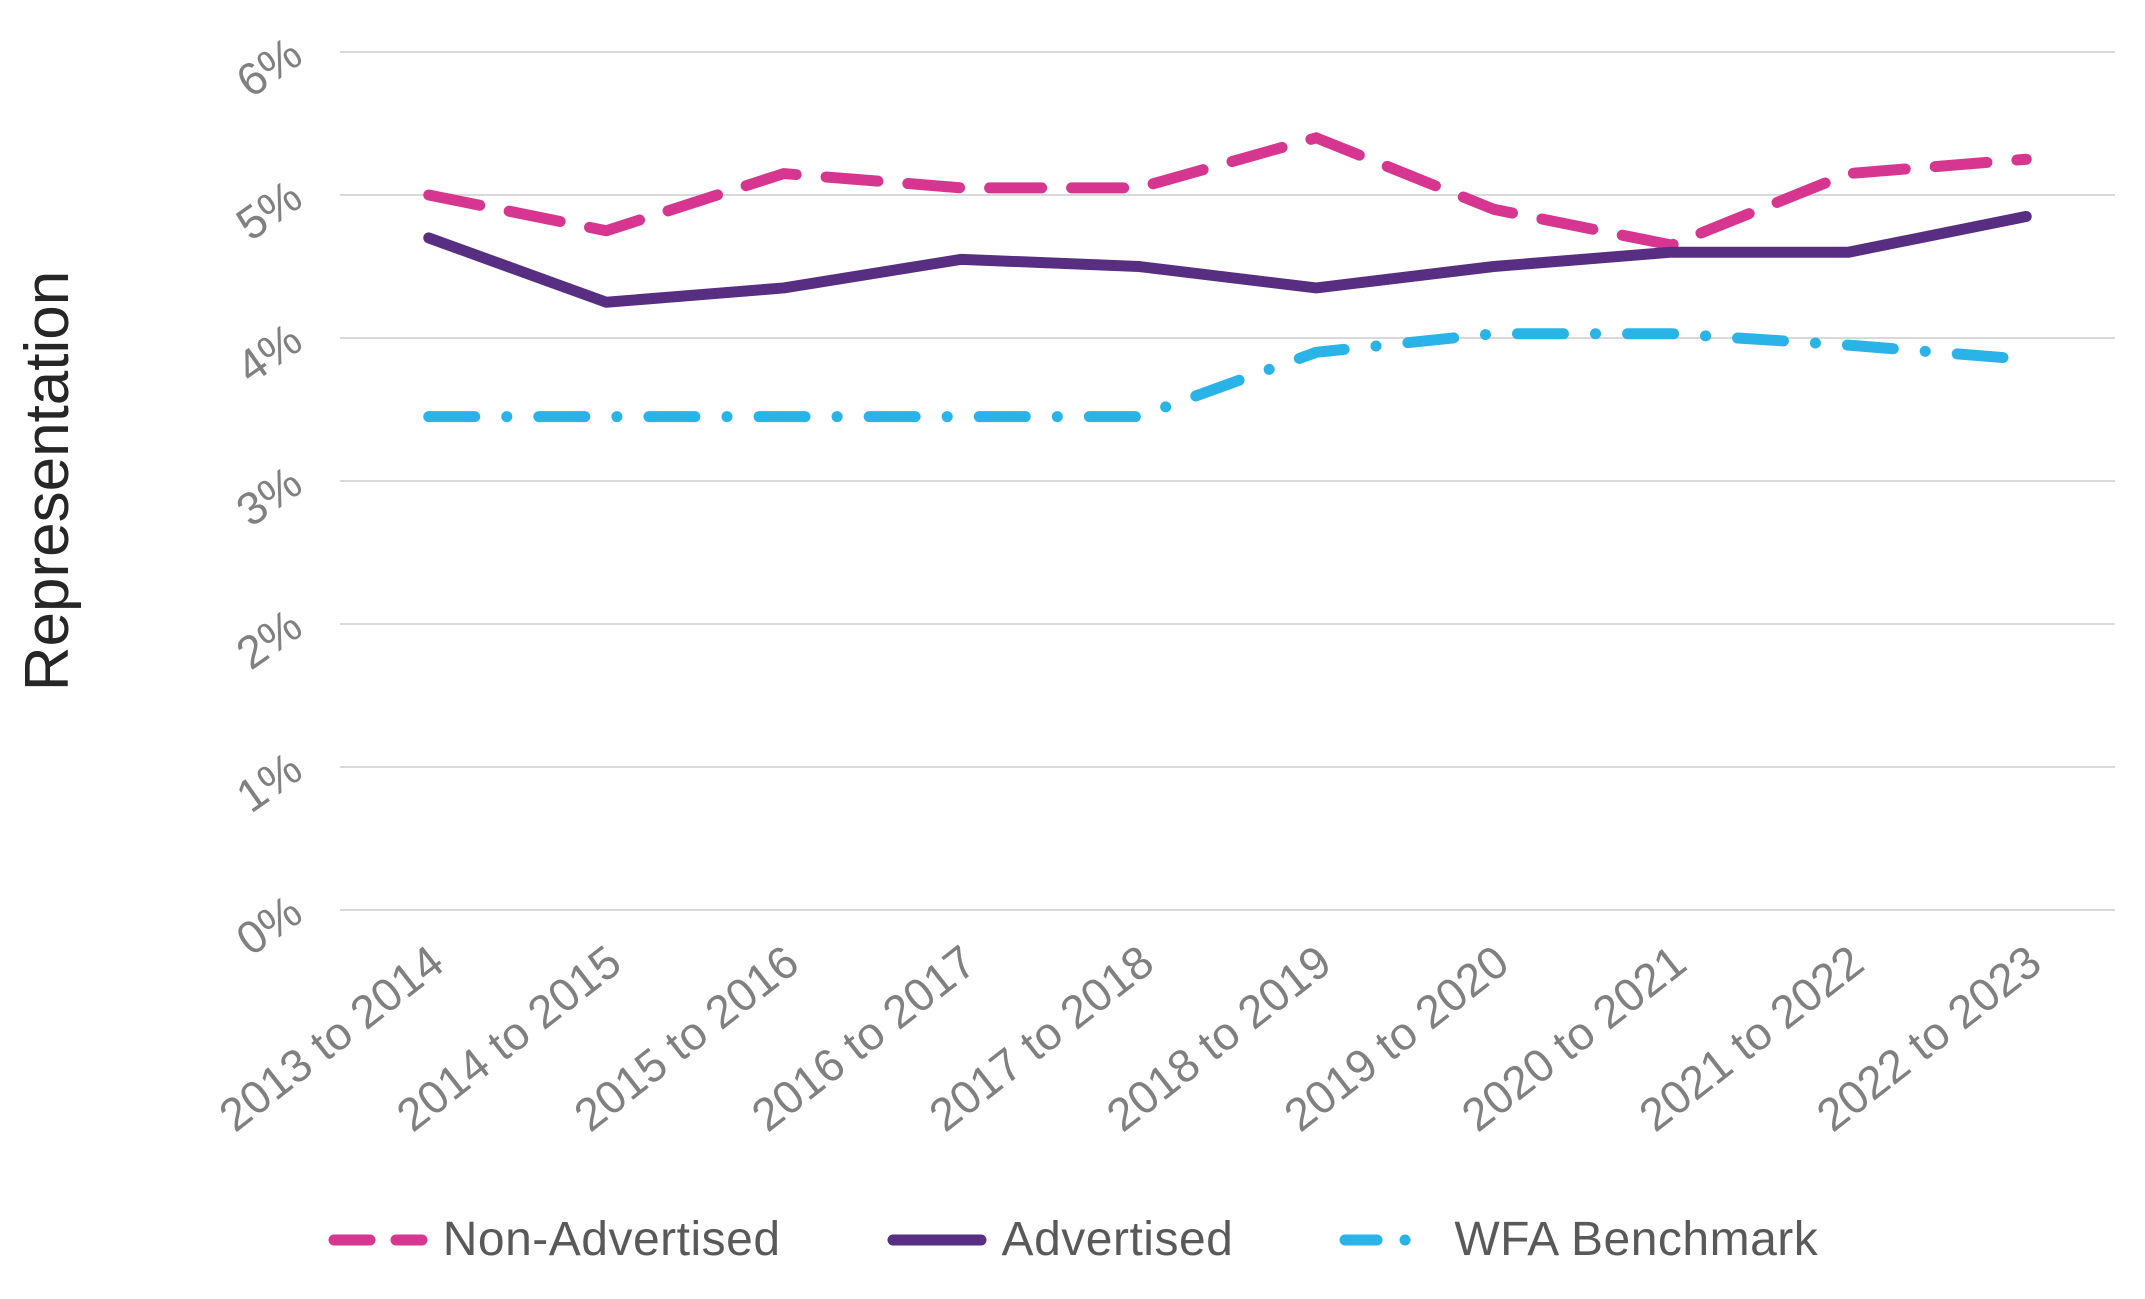 The width and height of the screenshot is (2145, 1299). Describe the element at coordinates (1636, 1239) in the screenshot. I see `legend-label-wfa-benchmark: WFA Benchmark` at that location.